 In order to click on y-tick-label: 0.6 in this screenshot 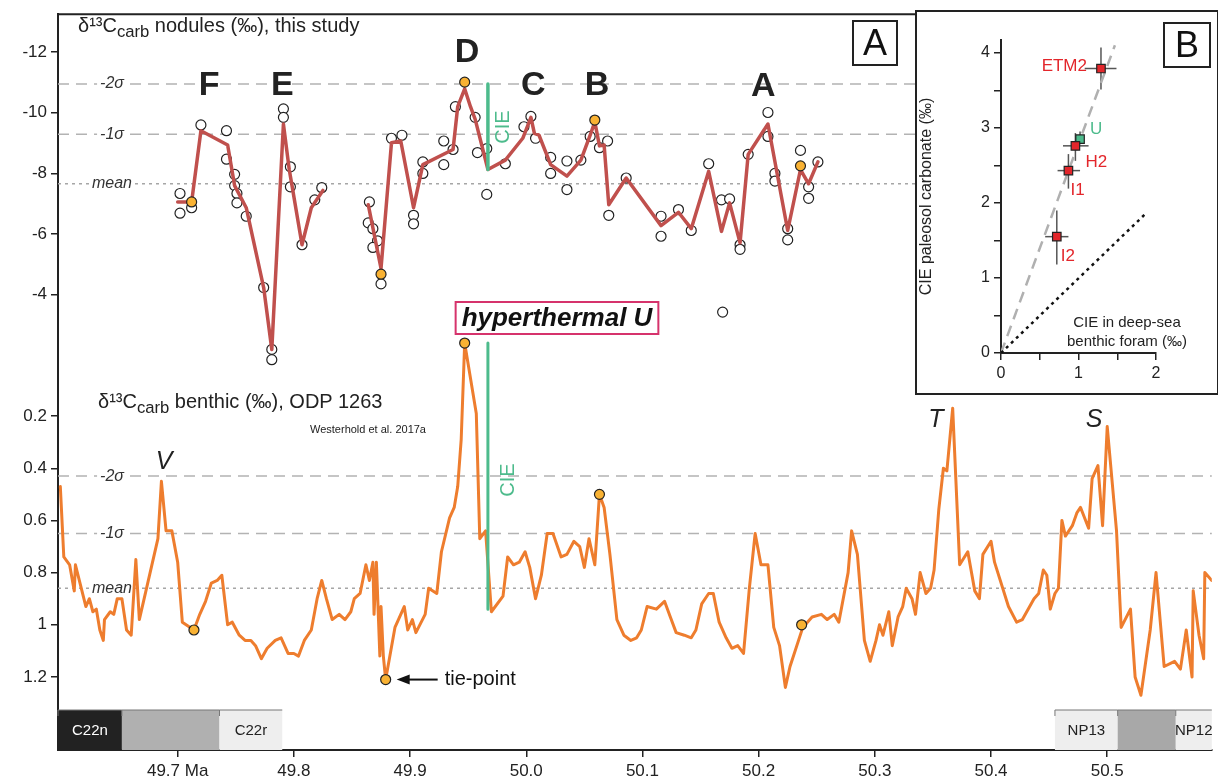, I will do `click(35, 520)`.